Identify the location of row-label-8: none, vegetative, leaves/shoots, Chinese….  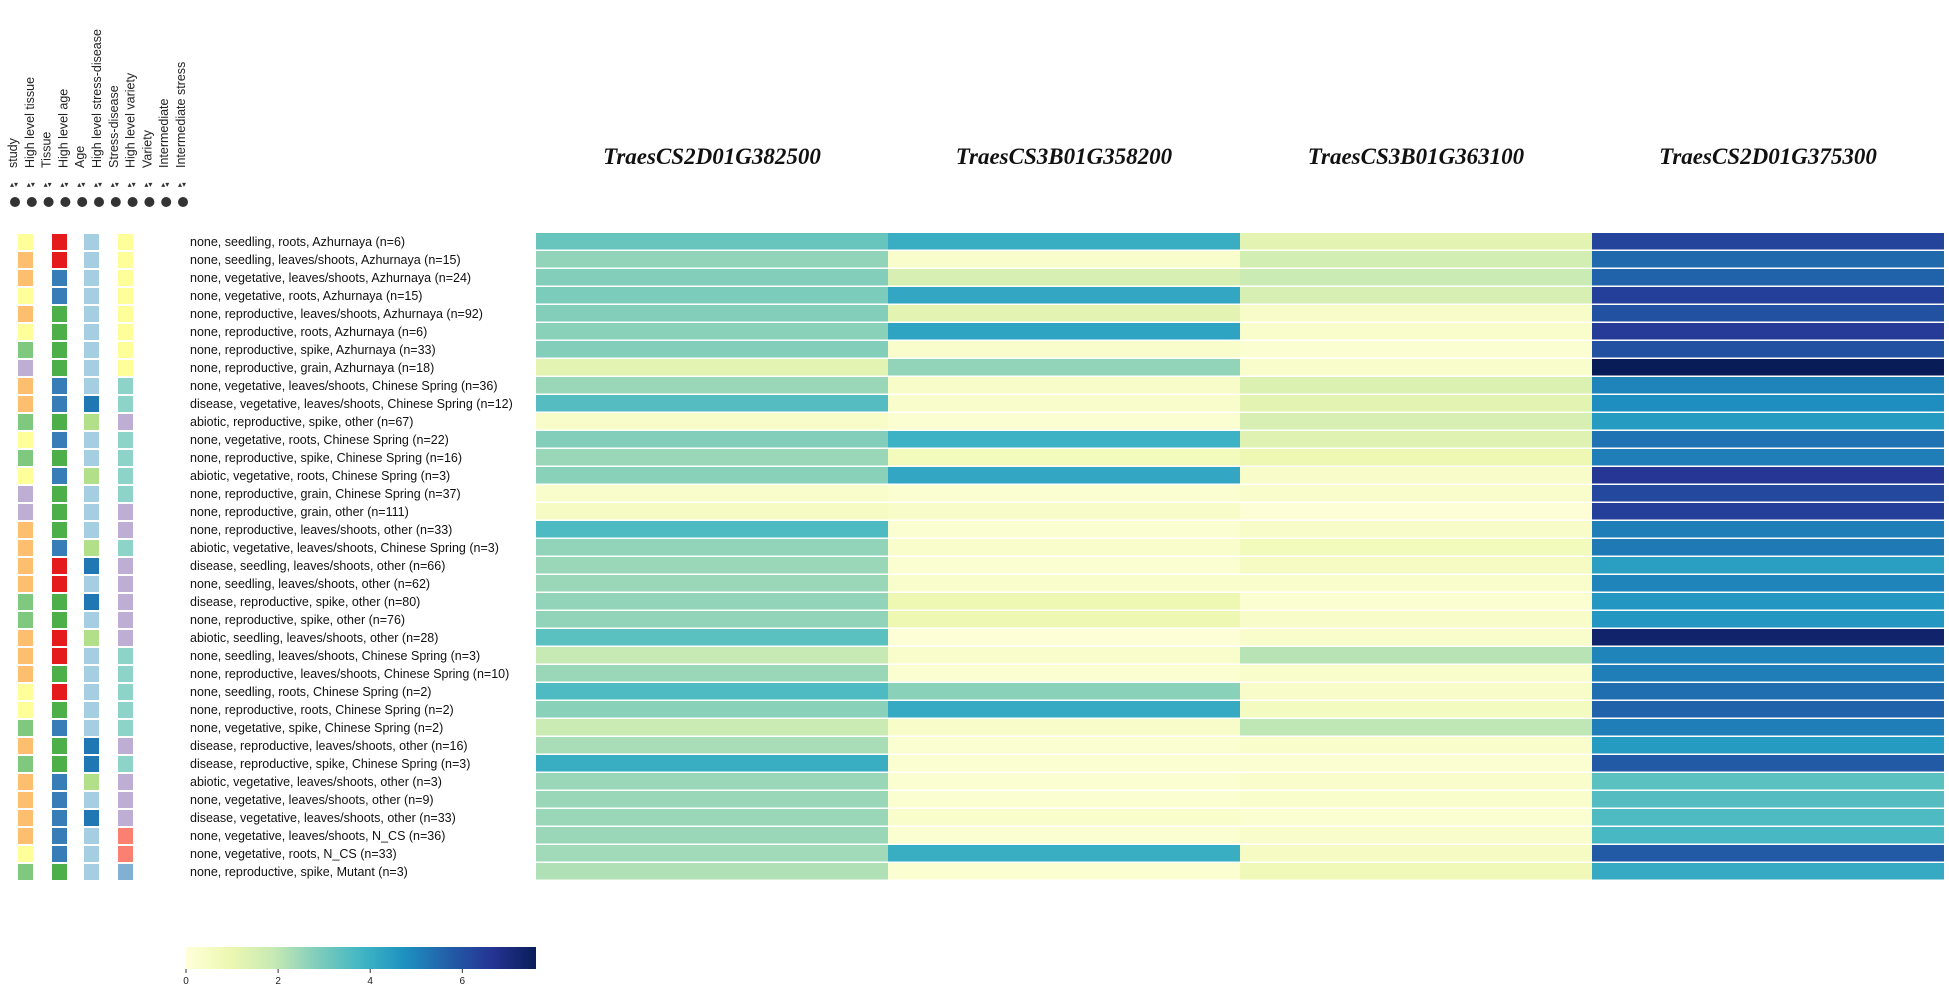
(343, 386).